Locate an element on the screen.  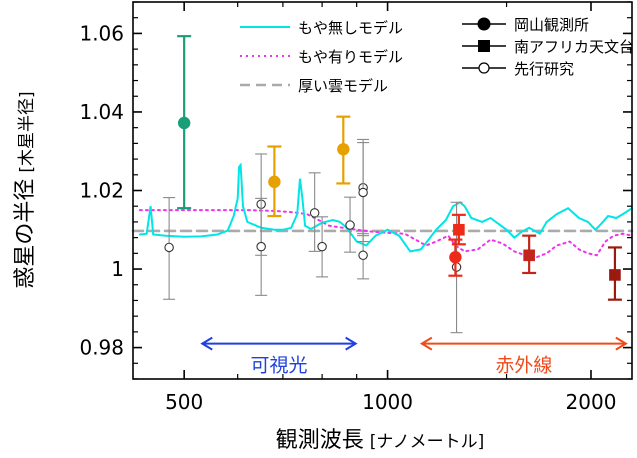
okayama-3-point is located at coordinates (455, 257).